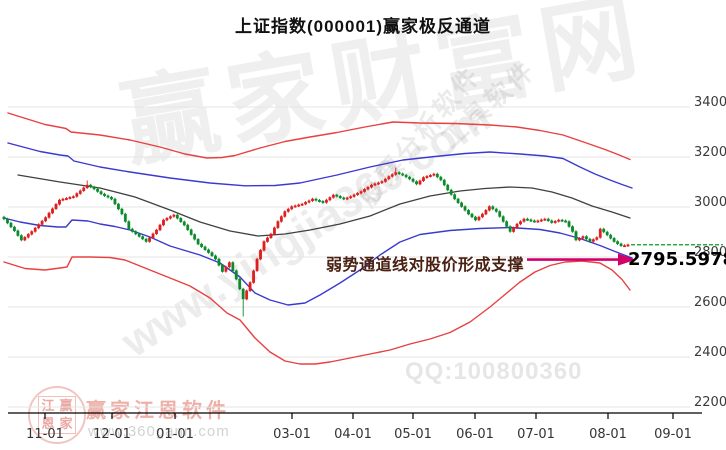  I want to click on x-axis-label: 09-01, so click(673, 434).